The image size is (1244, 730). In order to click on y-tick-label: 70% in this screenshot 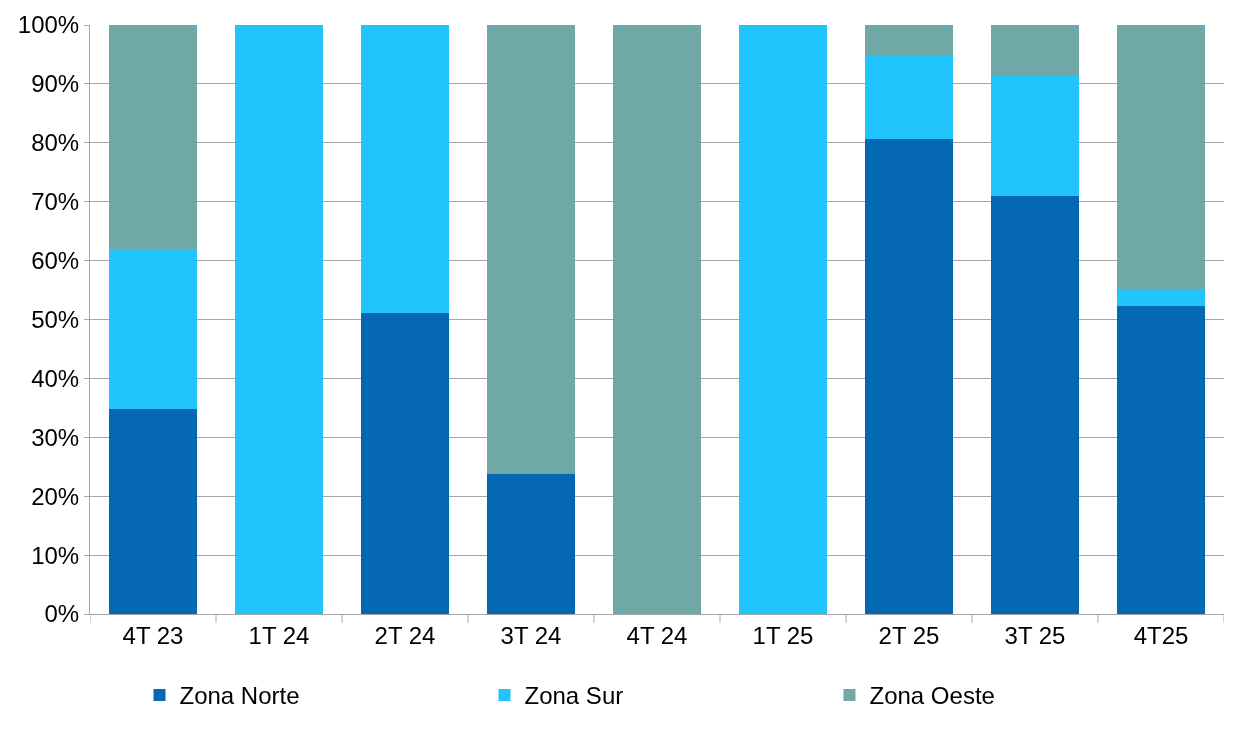, I will do `click(55, 202)`.